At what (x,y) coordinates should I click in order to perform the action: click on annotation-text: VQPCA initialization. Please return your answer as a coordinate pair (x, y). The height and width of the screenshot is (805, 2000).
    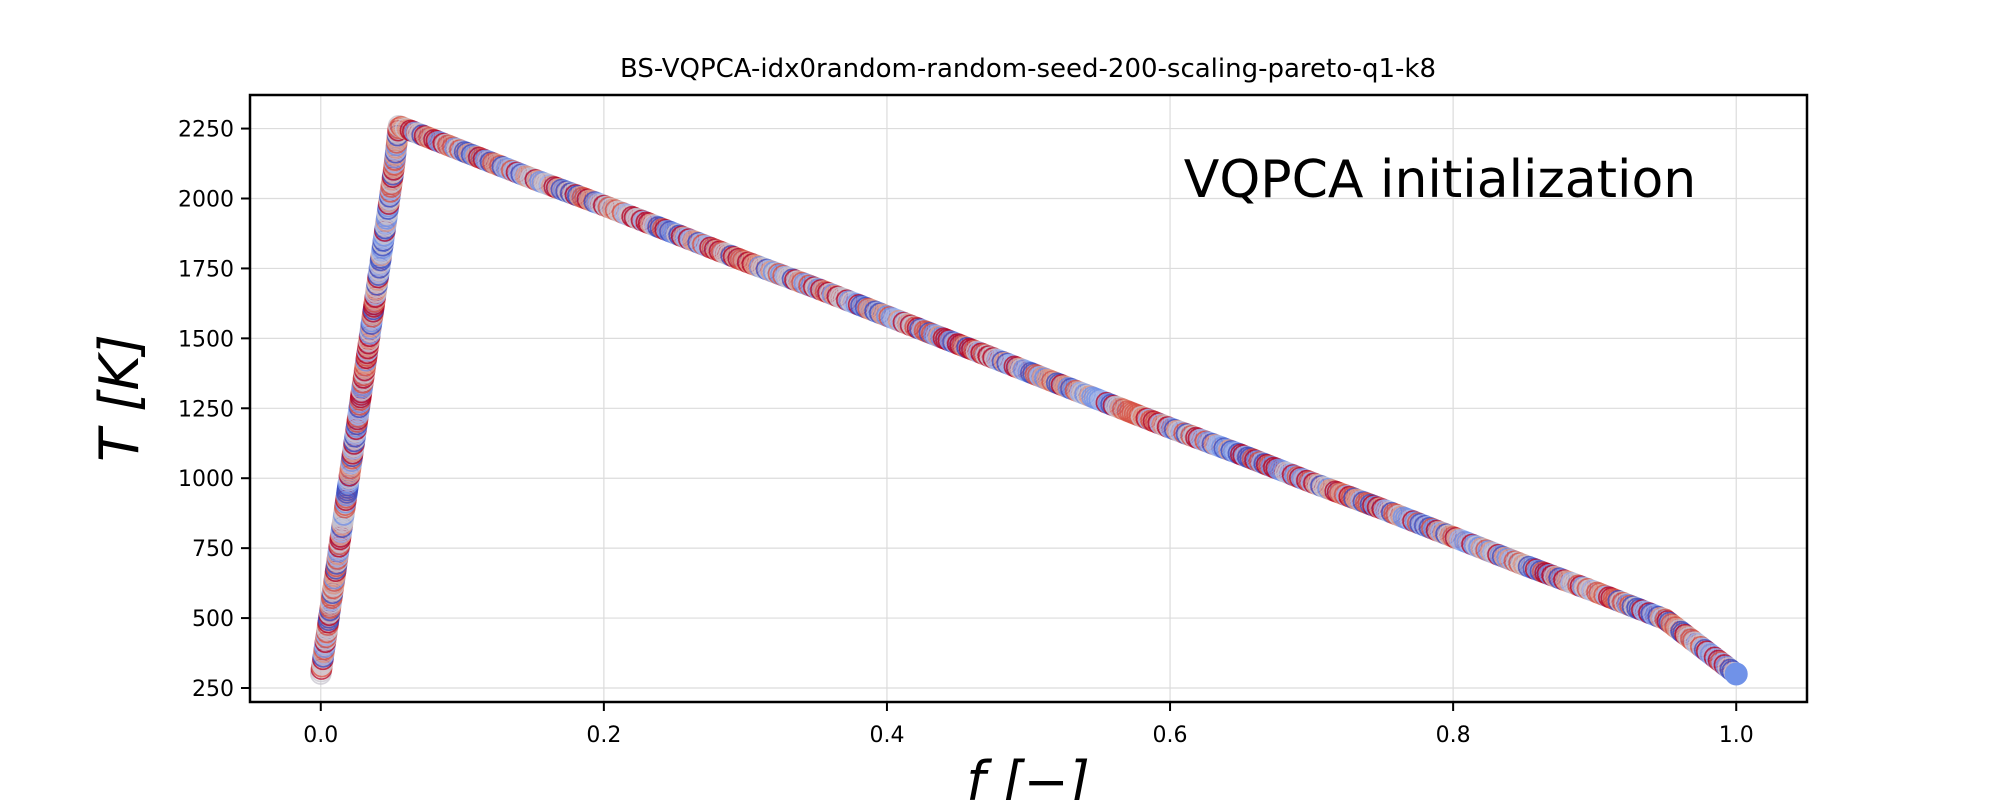
    Looking at the image, I should click on (1440, 180).